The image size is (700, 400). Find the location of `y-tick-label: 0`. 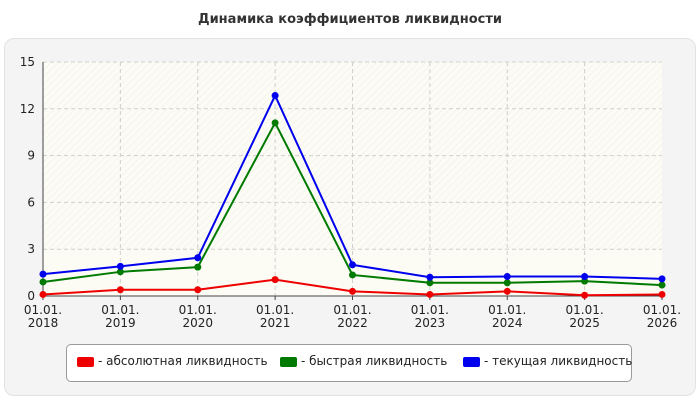

y-tick-label: 0 is located at coordinates (31, 296).